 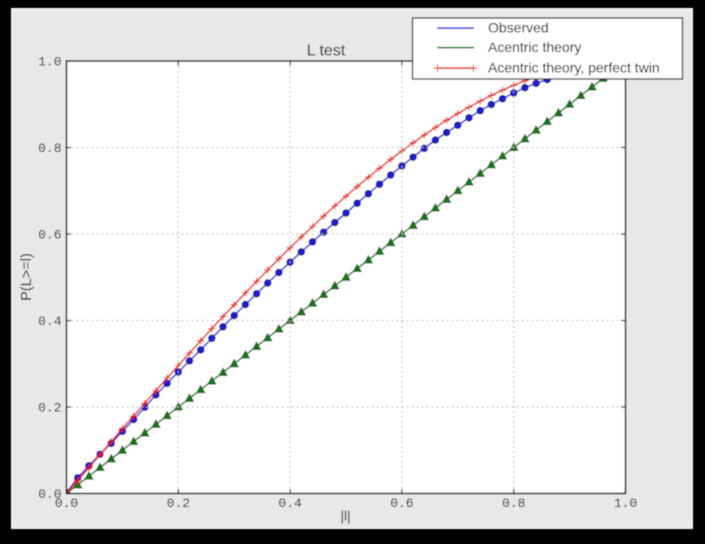 What do you see at coordinates (518, 28) in the screenshot?
I see `svg-text: Observed` at bounding box center [518, 28].